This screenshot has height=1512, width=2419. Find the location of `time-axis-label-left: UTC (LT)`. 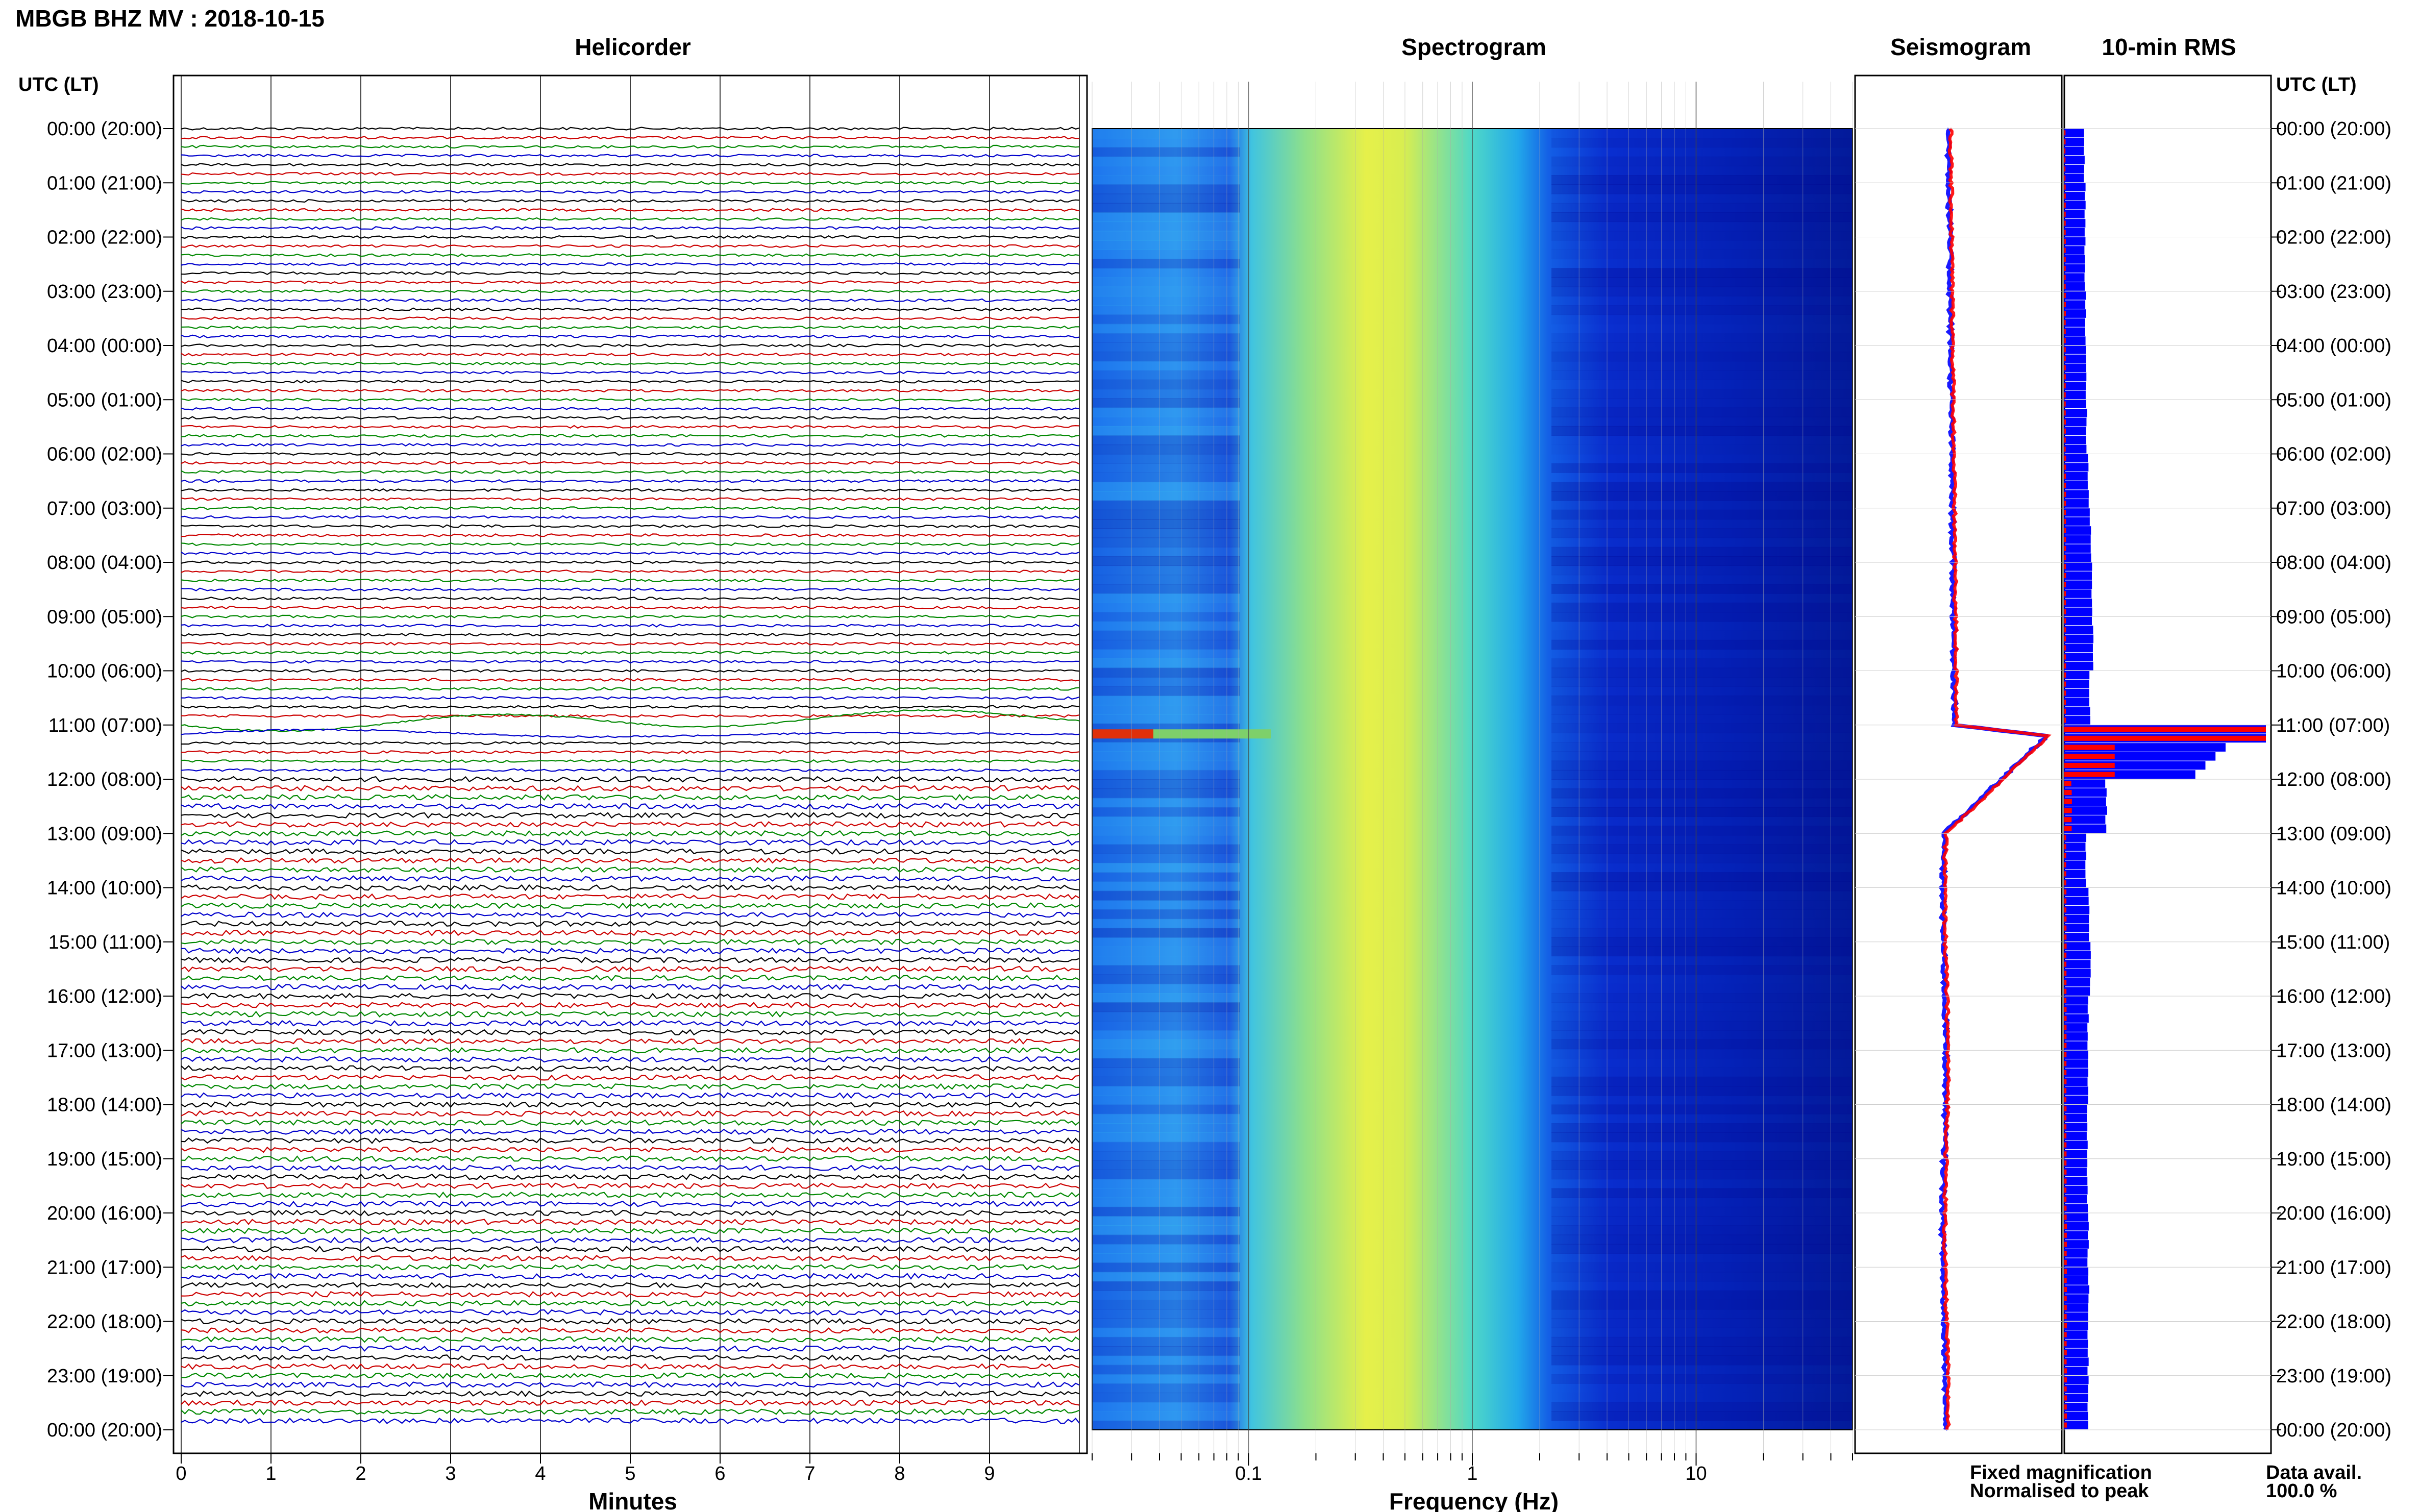

time-axis-label-left: UTC (LT) is located at coordinates (58, 84).